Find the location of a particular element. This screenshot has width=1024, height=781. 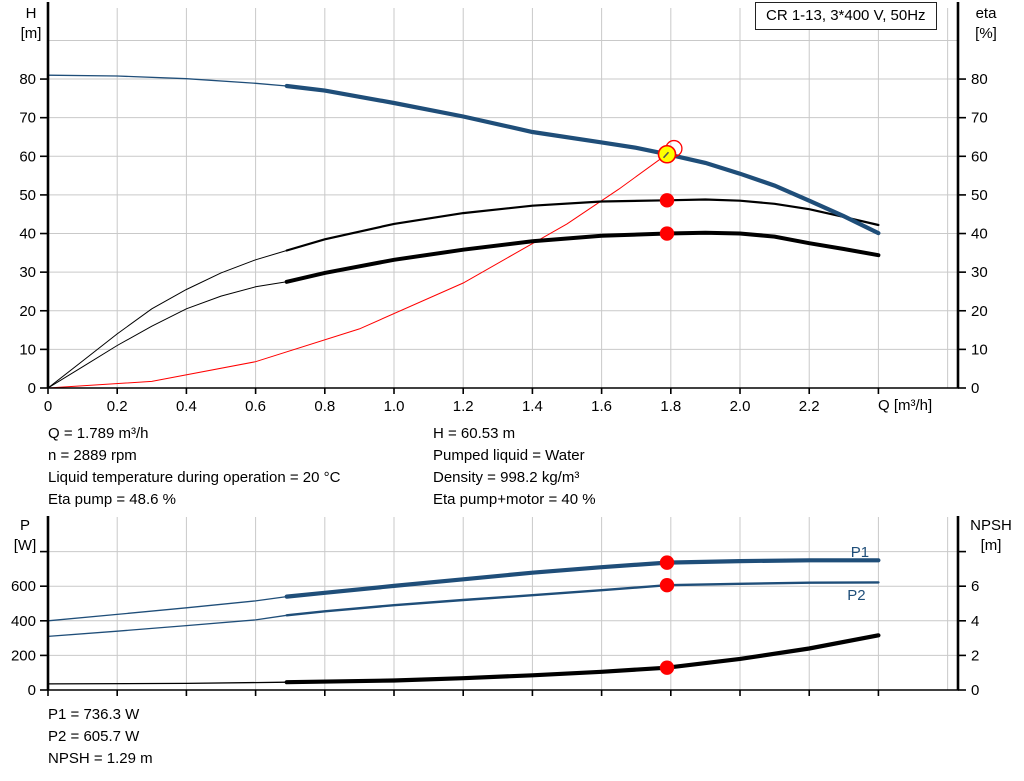

marker-duty-point is located at coordinates (667, 154).